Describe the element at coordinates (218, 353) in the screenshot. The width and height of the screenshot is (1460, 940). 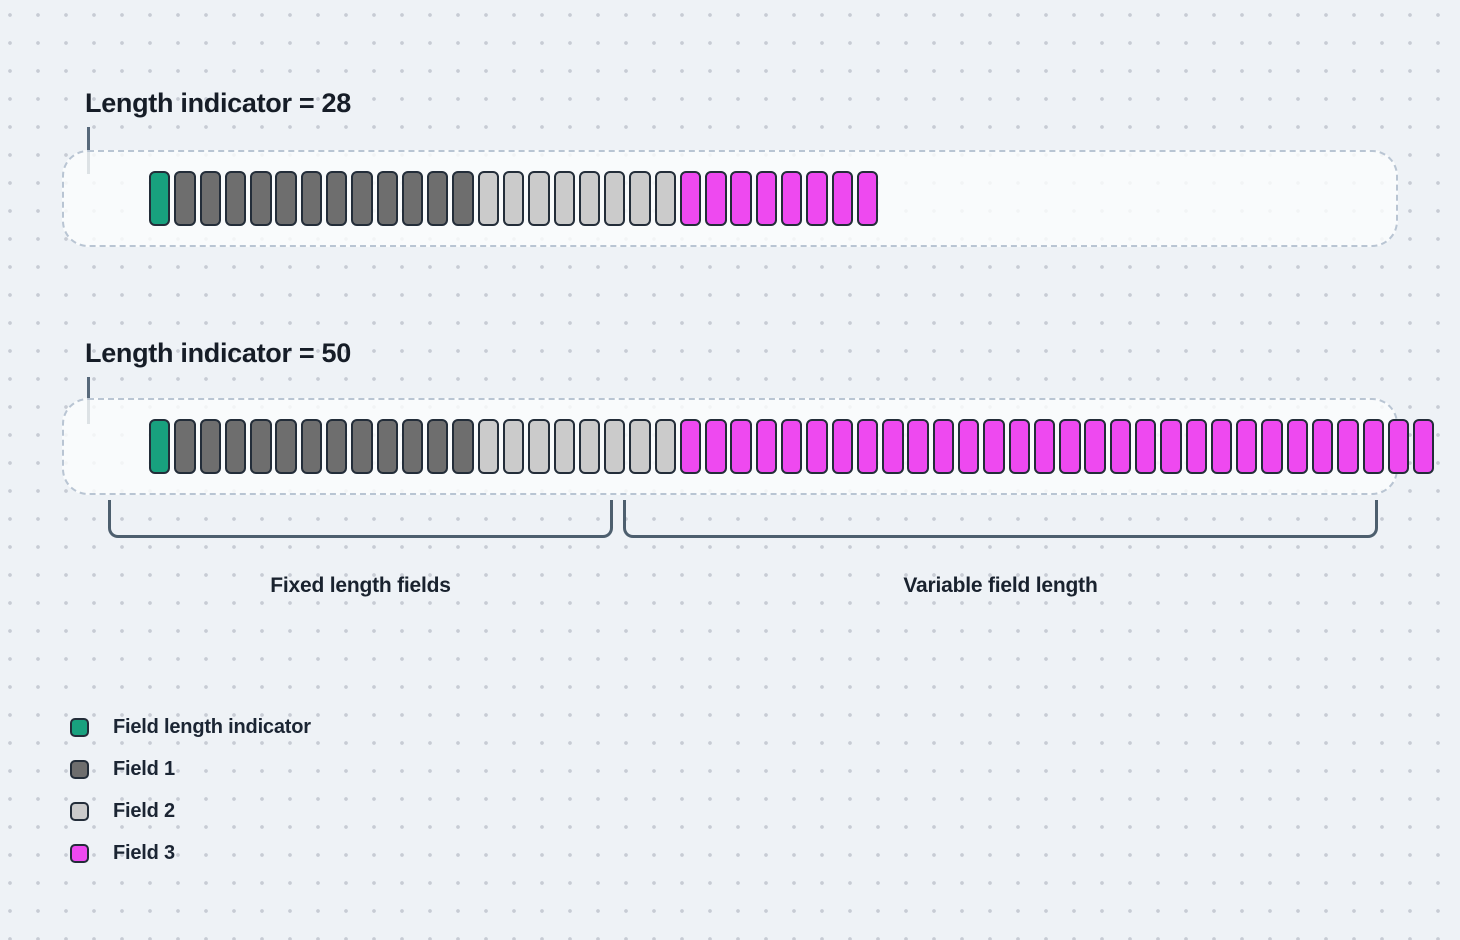
I see `section-2-title: Length indicator = 50` at that location.